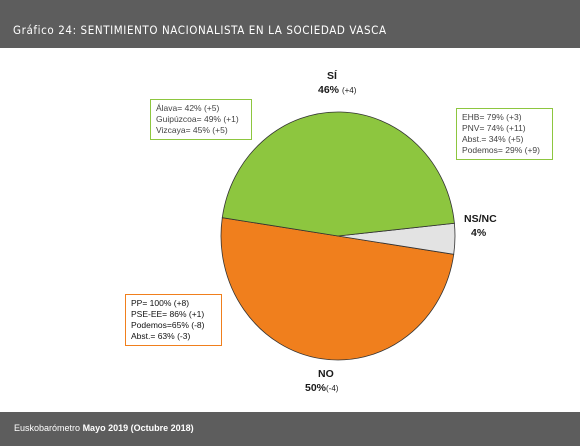 This screenshot has height=446, width=580. Describe the element at coordinates (168, 325) in the screenshot. I see `annotation-line: Podemos=65% (-8)` at that location.